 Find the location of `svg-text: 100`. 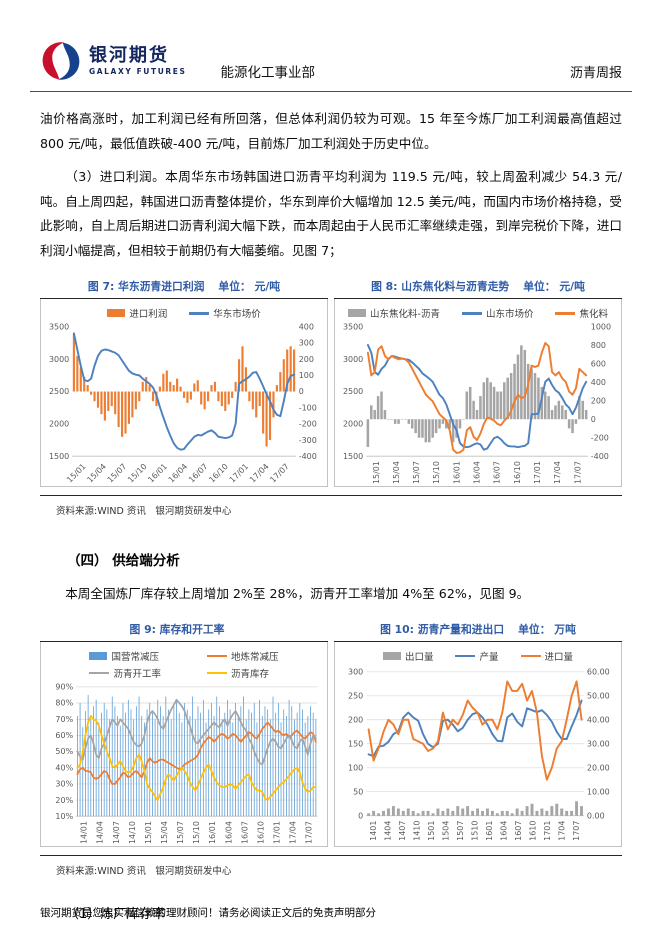

svg-text: 100 is located at coordinates (306, 375).